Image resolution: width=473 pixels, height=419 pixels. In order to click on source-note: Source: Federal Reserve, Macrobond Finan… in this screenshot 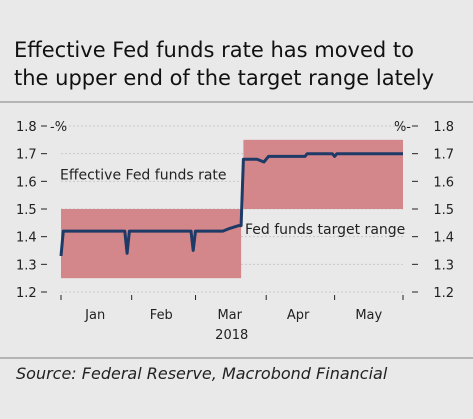, I will do `click(202, 373)`.